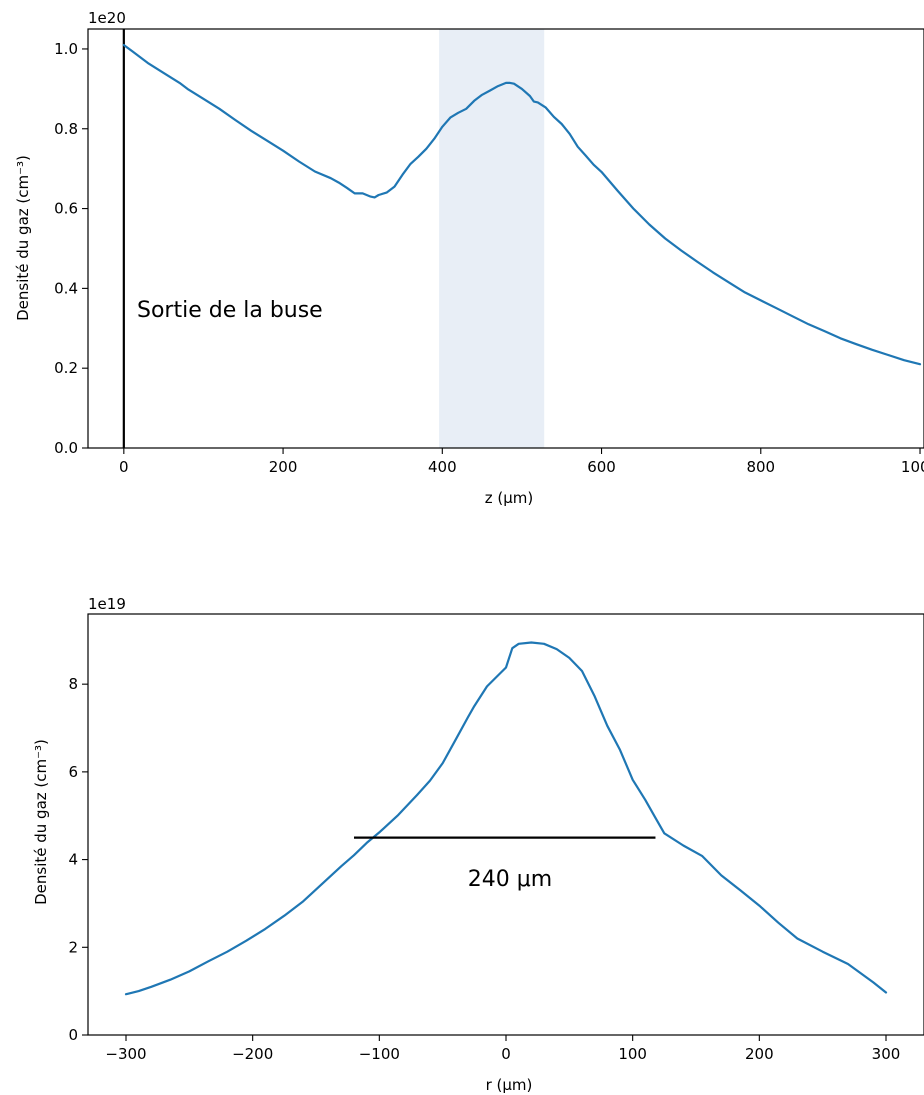 The image size is (924, 1095). Describe the element at coordinates (510, 879) in the screenshot. I see `annotation-fwhm: 240 μm` at that location.